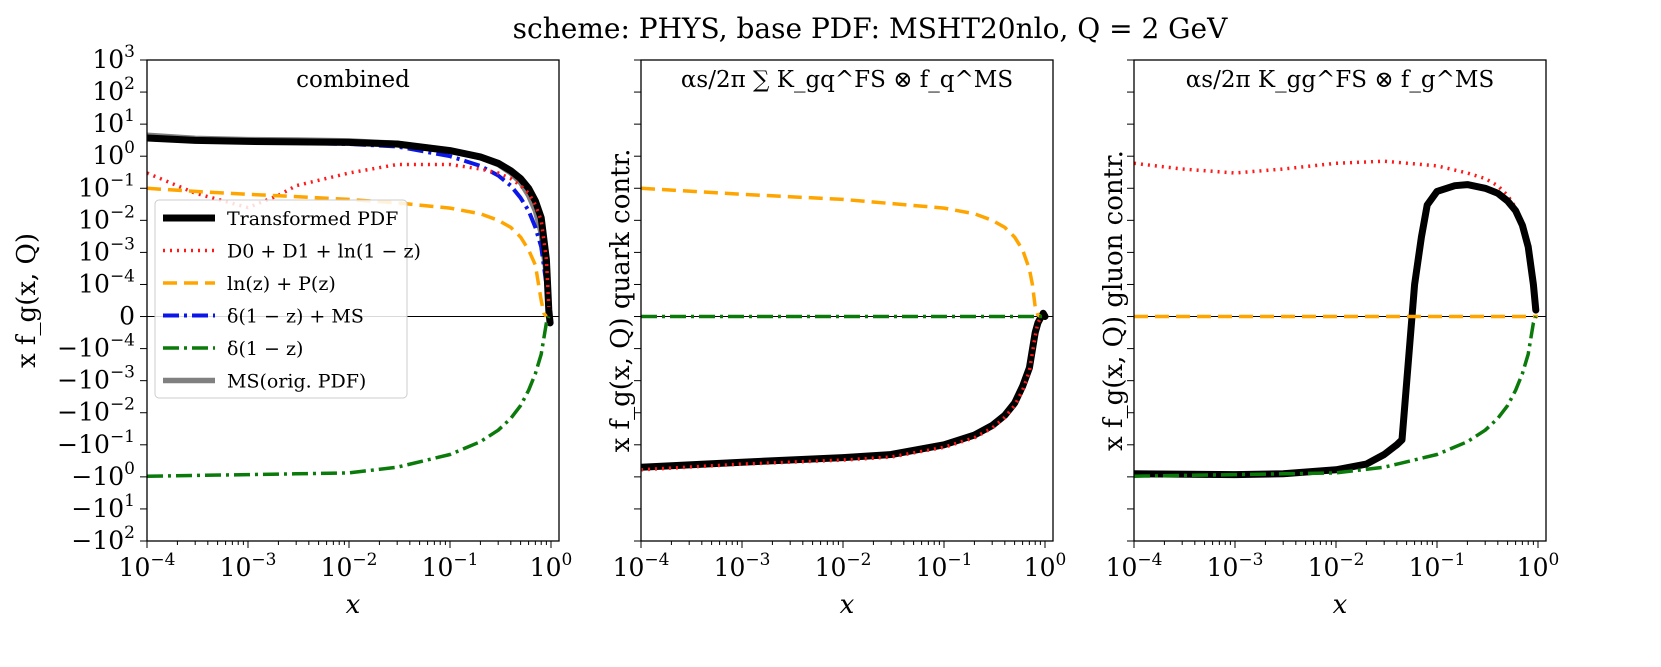  Describe the element at coordinates (1114, 300) in the screenshot. I see `y-axis-label: x f_g(x, Q) gluon contr.` at that location.